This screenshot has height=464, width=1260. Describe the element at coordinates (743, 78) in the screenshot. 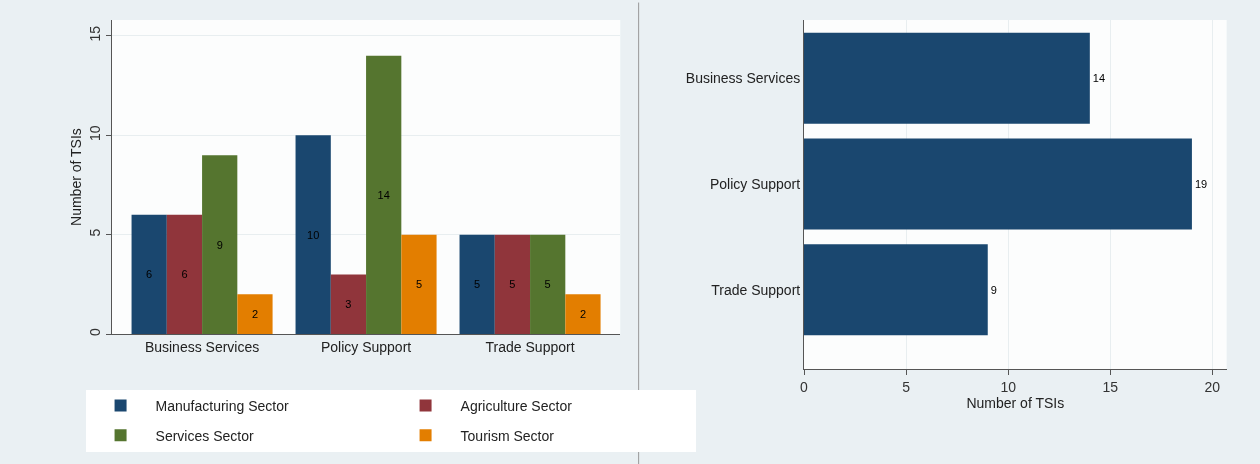

I see `y-tick-label: Business Services` at that location.